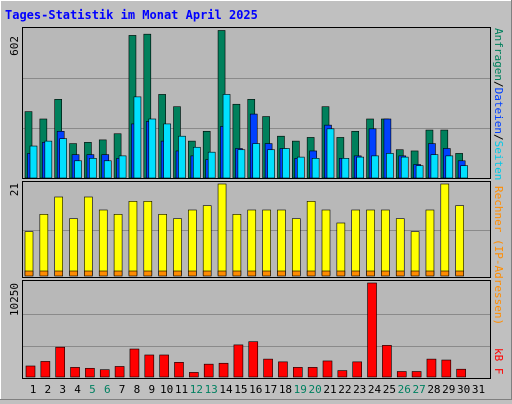 This screenshot has width=512, height=404. I want to click on legend-kb: kB F, so click(498, 361).